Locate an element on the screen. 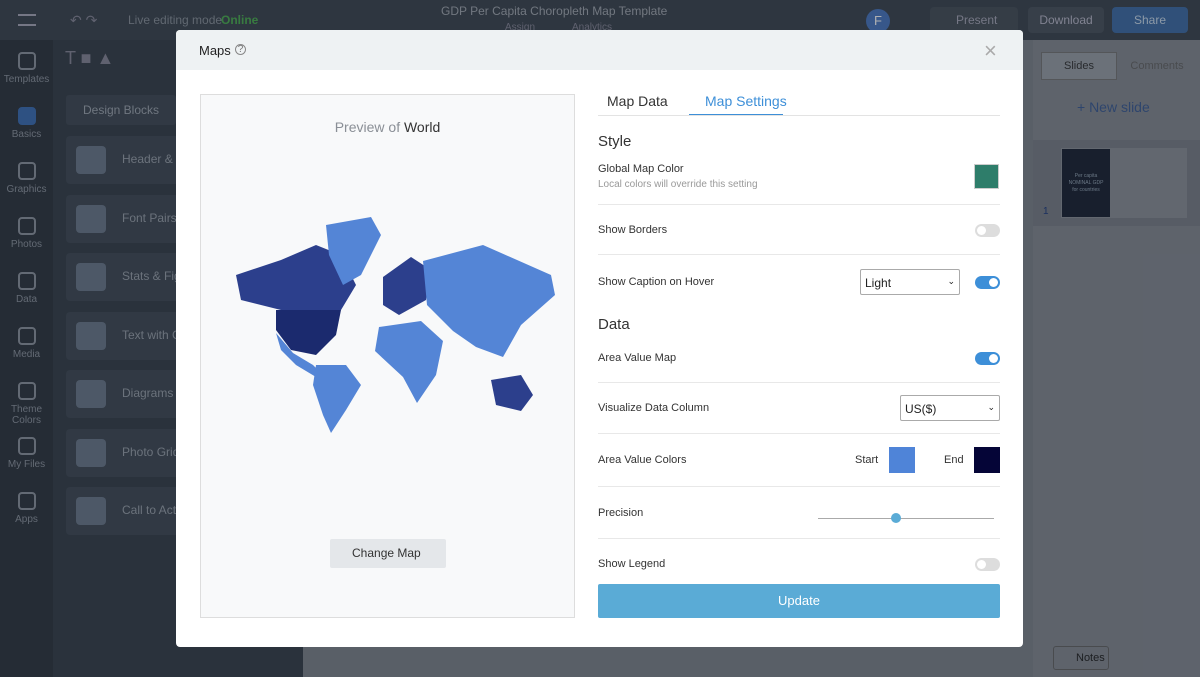  setting-label: Precision is located at coordinates (621, 513).